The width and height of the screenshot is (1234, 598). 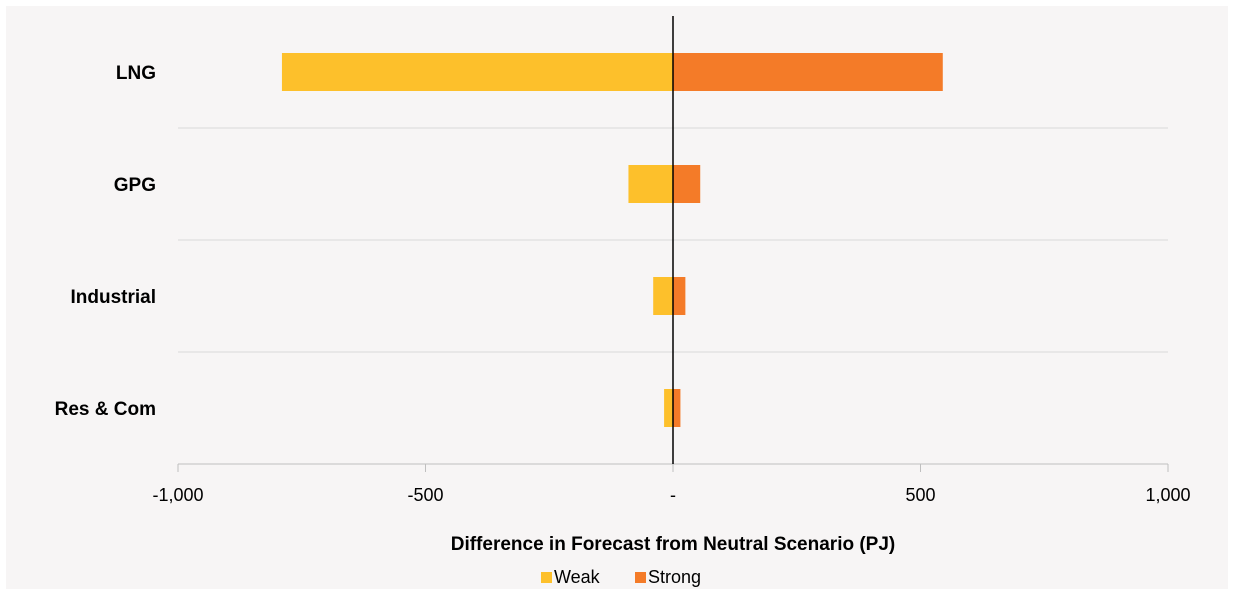 I want to click on bar-strong-lng, so click(x=808, y=72).